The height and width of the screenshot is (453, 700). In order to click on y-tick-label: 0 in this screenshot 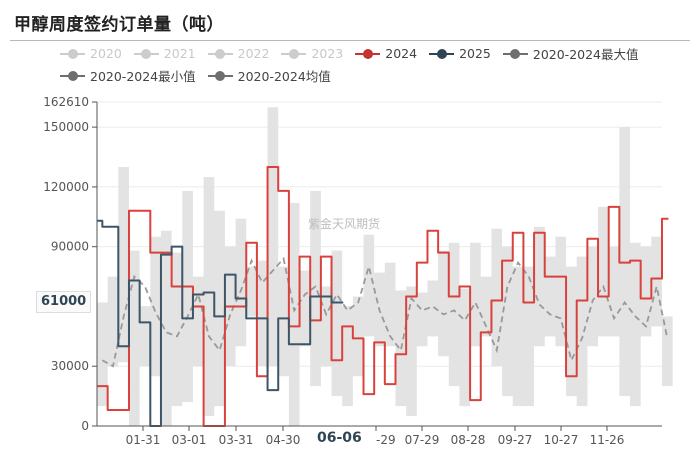, I will do `click(85, 426)`.